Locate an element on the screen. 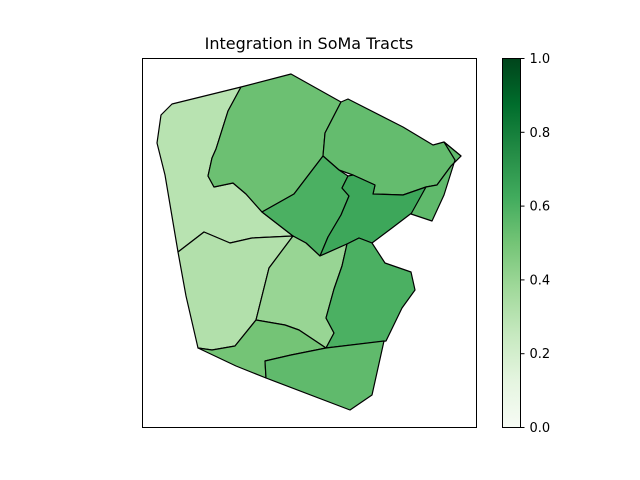  colorbar-ticks: 0.0 0.2 0.4 0.6 0.8 1.0 is located at coordinates (536, 244).